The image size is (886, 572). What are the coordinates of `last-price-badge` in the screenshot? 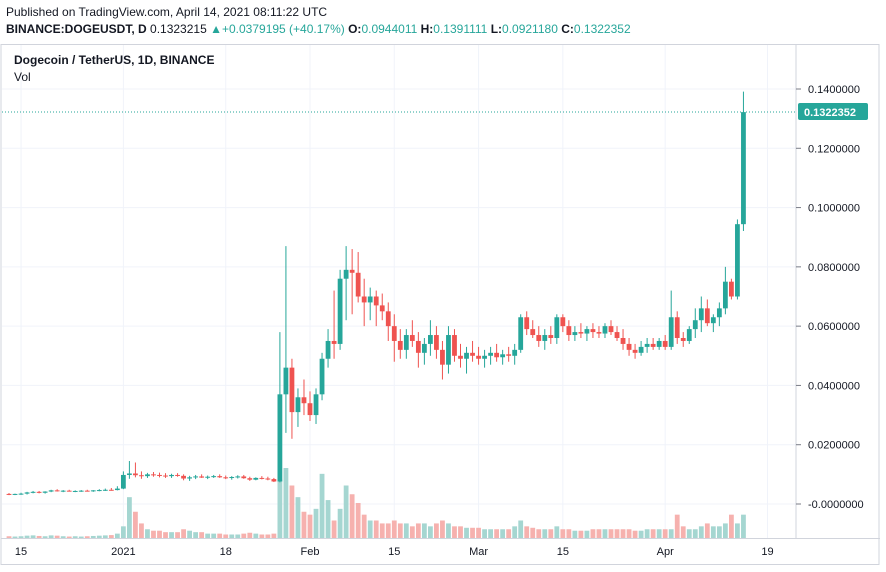 It's located at (833, 112).